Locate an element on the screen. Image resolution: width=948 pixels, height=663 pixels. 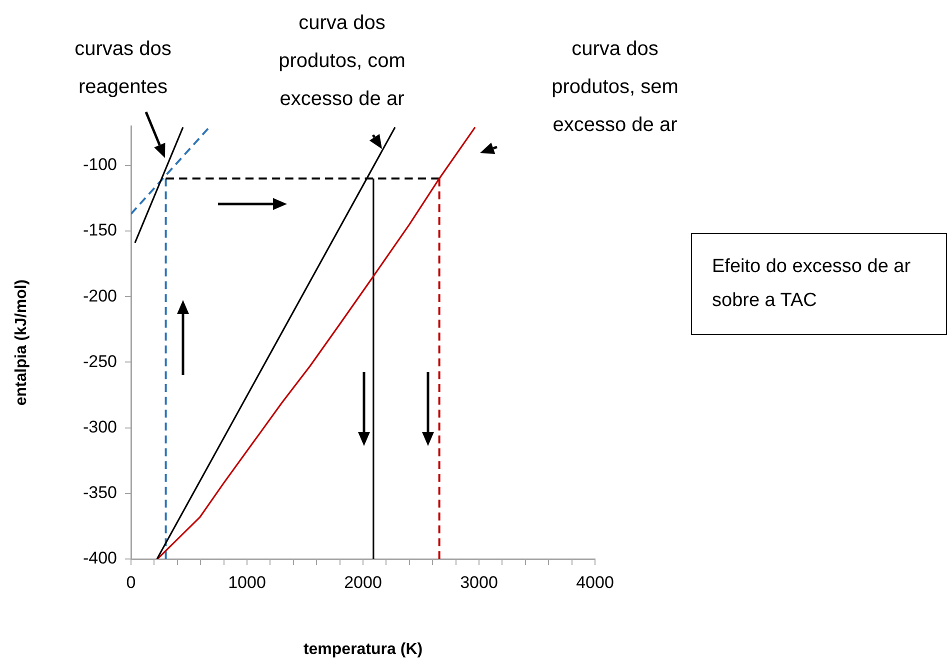
y-tick-label: -150 is located at coordinates (99, 230).